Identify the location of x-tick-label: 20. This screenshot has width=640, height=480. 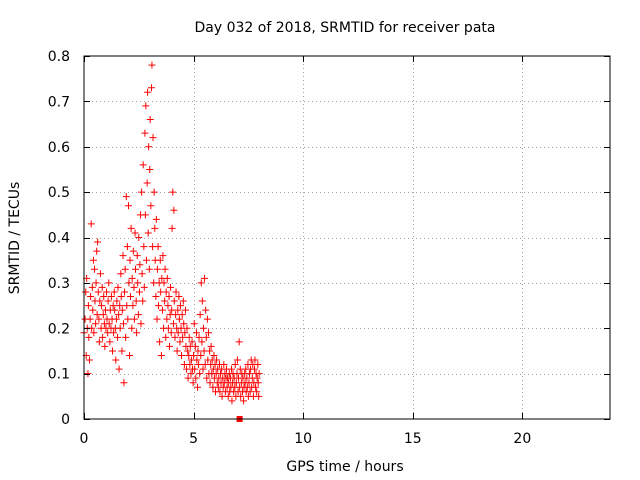
(522, 439).